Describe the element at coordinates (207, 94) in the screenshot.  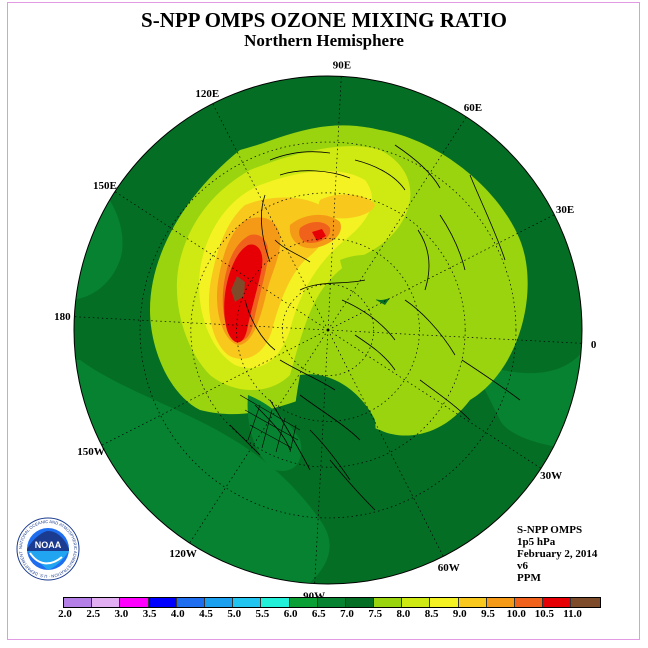
I see `longitude-label: 120E` at that location.